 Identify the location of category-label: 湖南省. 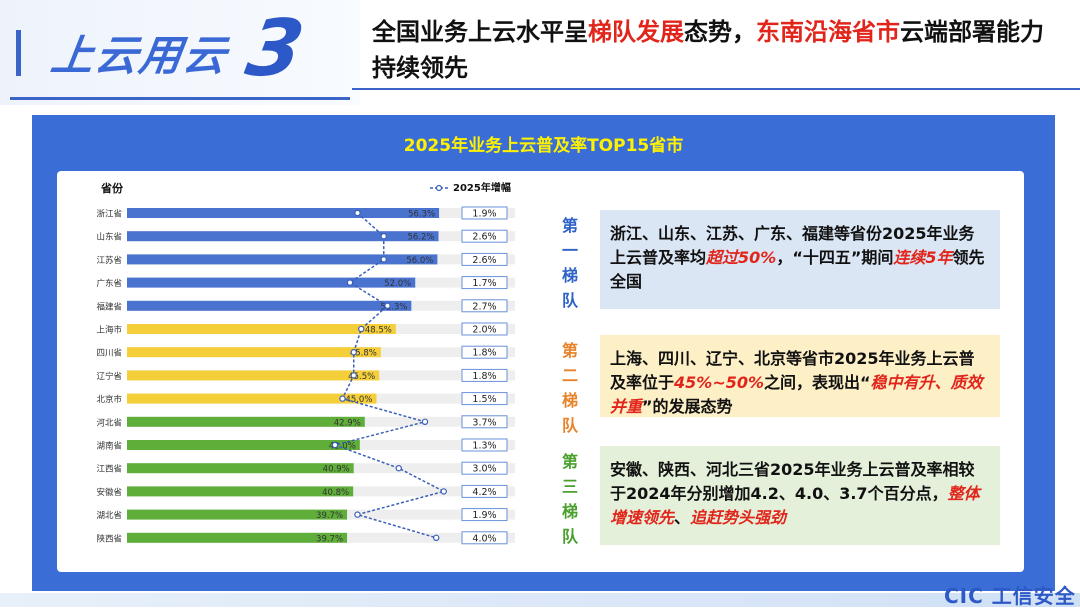
(109, 446).